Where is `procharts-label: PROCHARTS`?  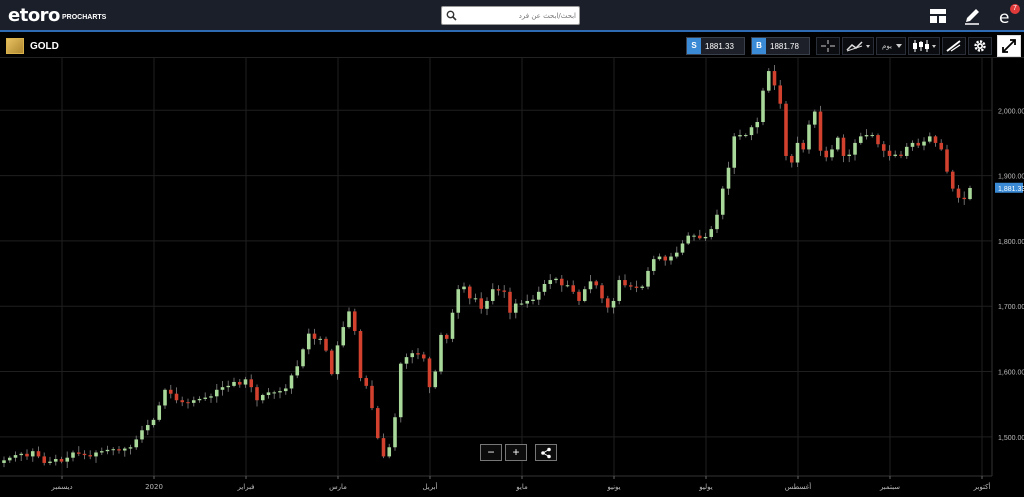
procharts-label: PROCHARTS is located at coordinates (84, 17).